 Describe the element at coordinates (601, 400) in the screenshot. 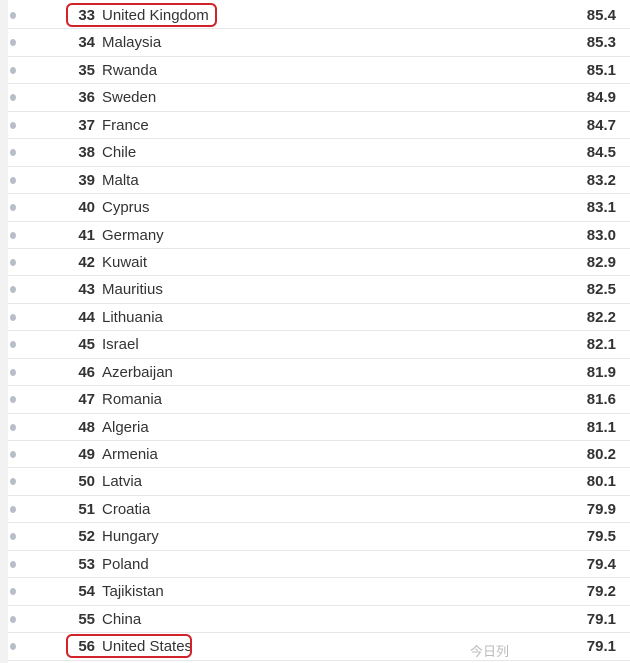

I see `score: 81.6` at that location.